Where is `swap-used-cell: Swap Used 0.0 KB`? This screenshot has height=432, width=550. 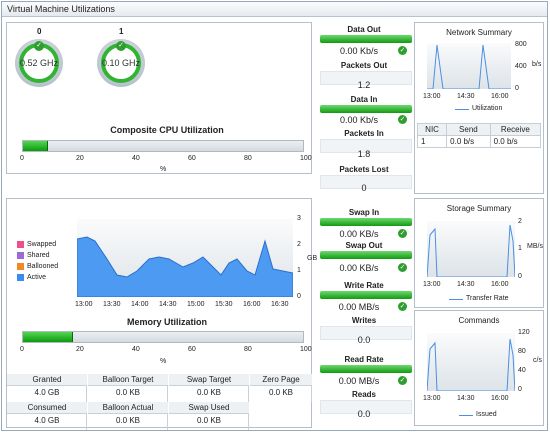
swap-used-cell: Swap Used 0.0 KB is located at coordinates (209, 416).